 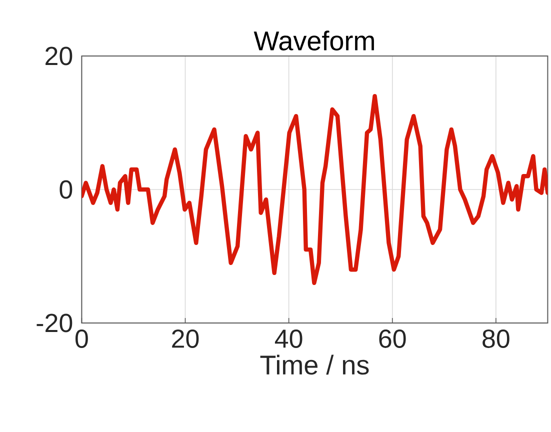 I want to click on chart-title: Waveform, so click(x=314, y=40).